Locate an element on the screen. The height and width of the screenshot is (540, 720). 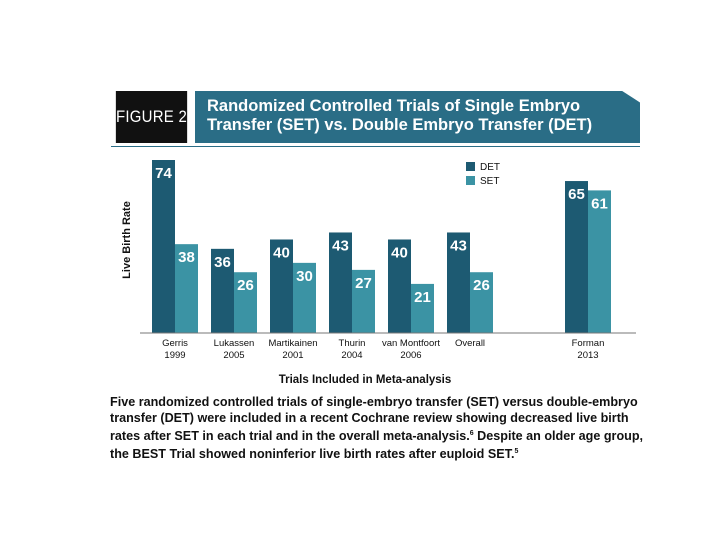
x-tick-label-3-0: Thurin is located at coordinates (352, 343).